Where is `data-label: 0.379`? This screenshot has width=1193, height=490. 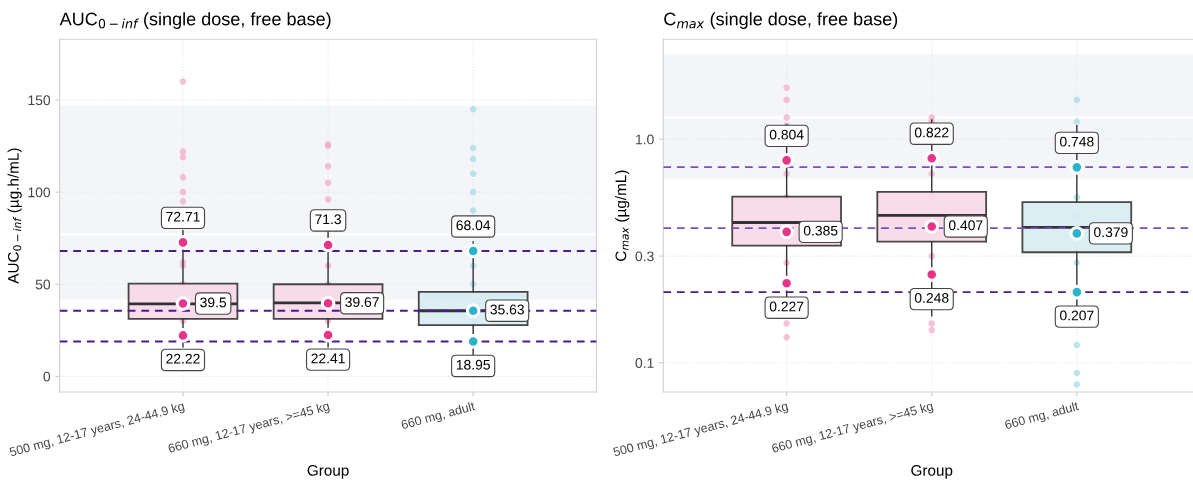
data-label: 0.379 is located at coordinates (1111, 232).